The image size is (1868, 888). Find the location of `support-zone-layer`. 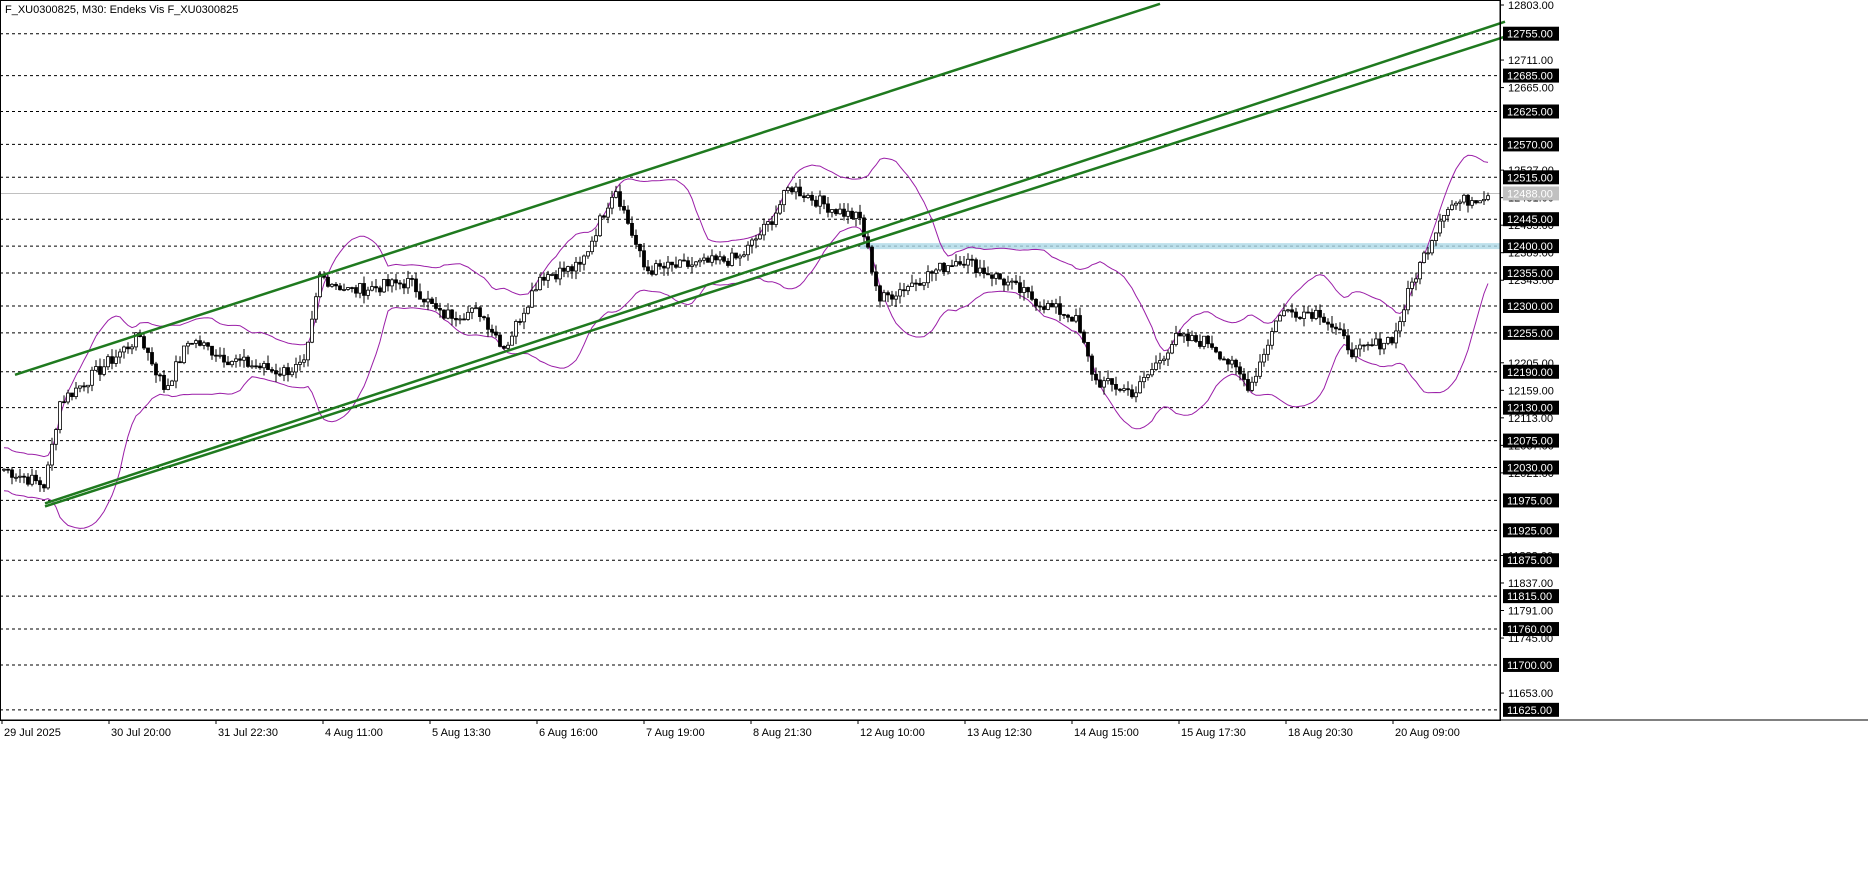

support-zone-layer is located at coordinates (750, 221).